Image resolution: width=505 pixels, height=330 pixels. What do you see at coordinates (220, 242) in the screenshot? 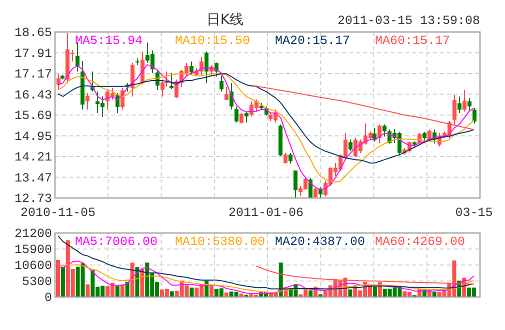
I see `text: MA10:5380.00` at bounding box center [220, 242].